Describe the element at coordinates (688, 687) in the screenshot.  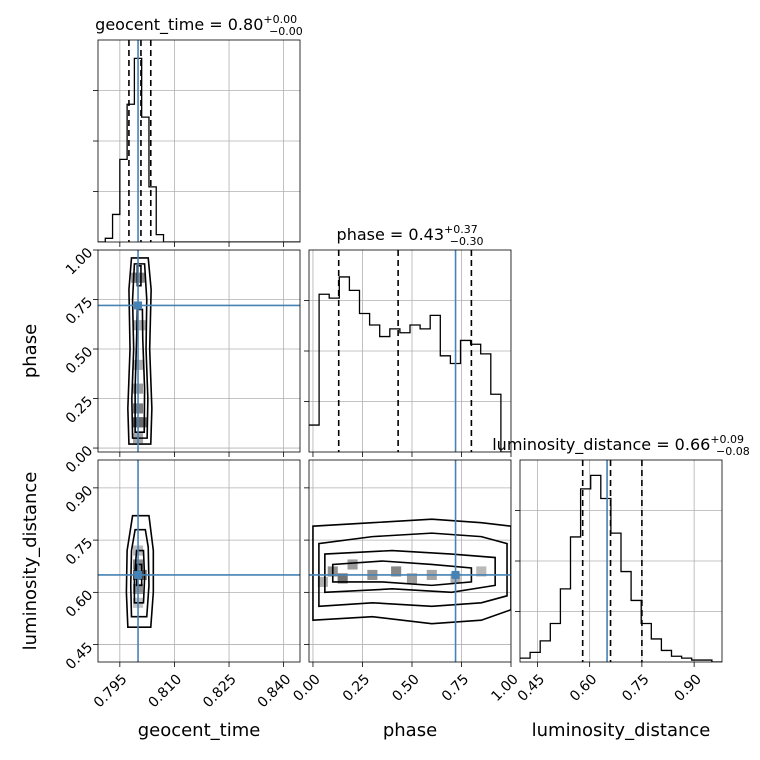
I see `x-tick-label: 0.90` at that location.